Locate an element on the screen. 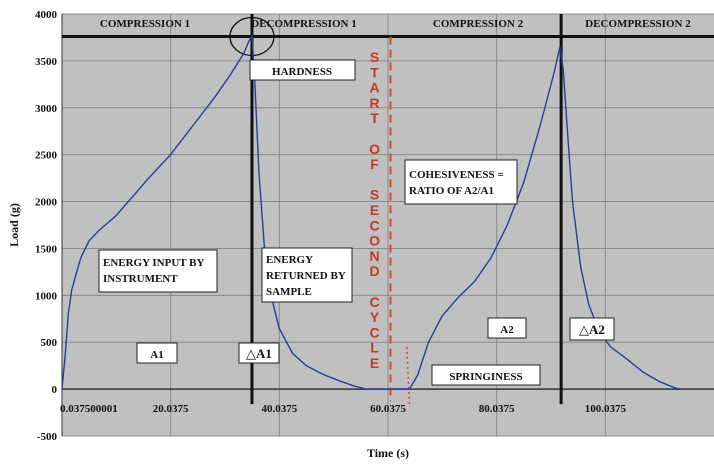  cycle-letter: Y is located at coordinates (375, 317).